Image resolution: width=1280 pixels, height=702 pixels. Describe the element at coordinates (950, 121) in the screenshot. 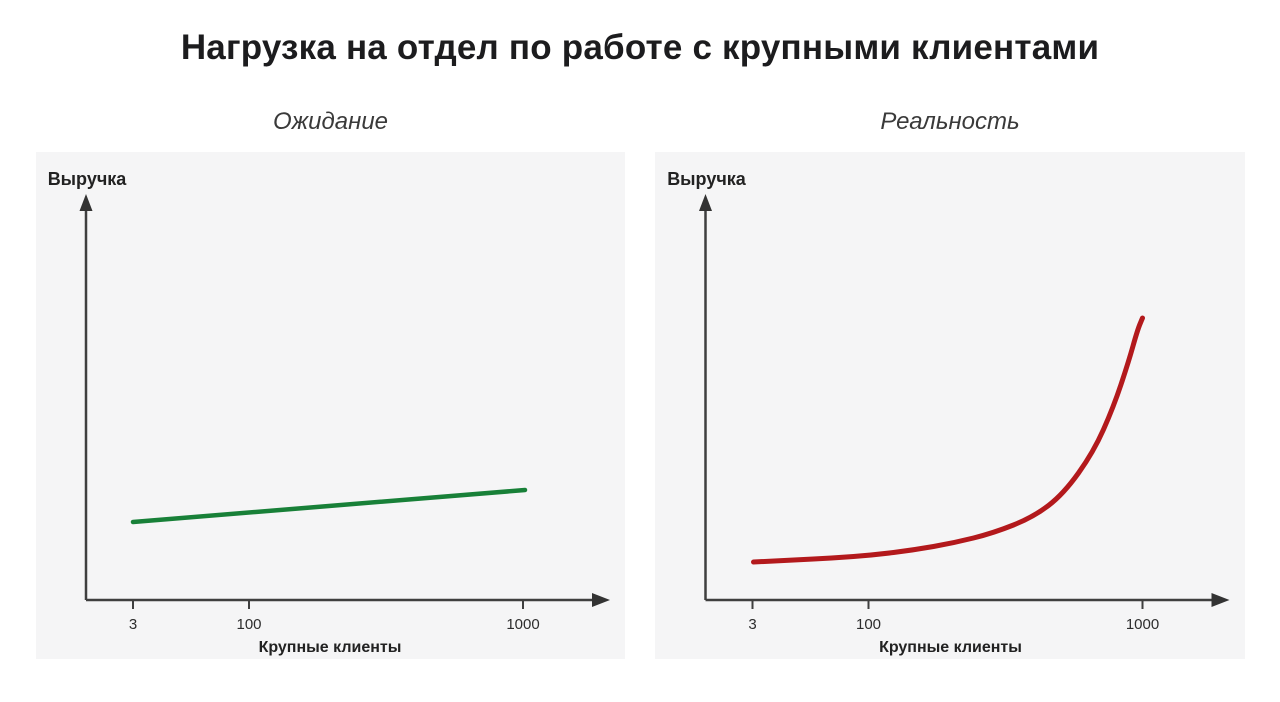

I see `subtitle-reality: Реальность` at that location.